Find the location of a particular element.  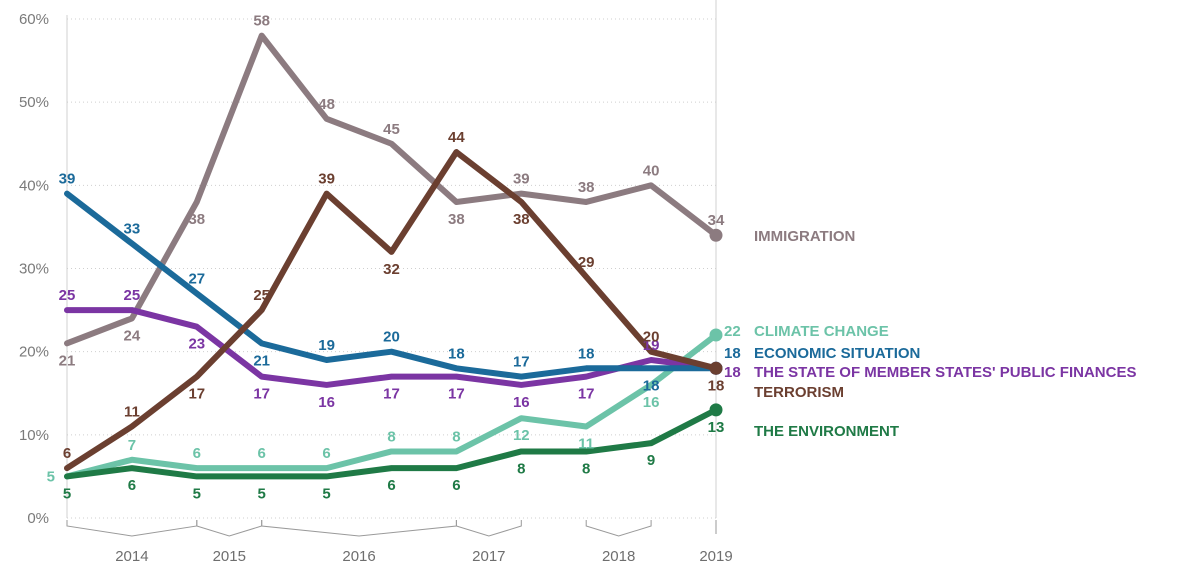

data-label: 20 is located at coordinates (651, 337).